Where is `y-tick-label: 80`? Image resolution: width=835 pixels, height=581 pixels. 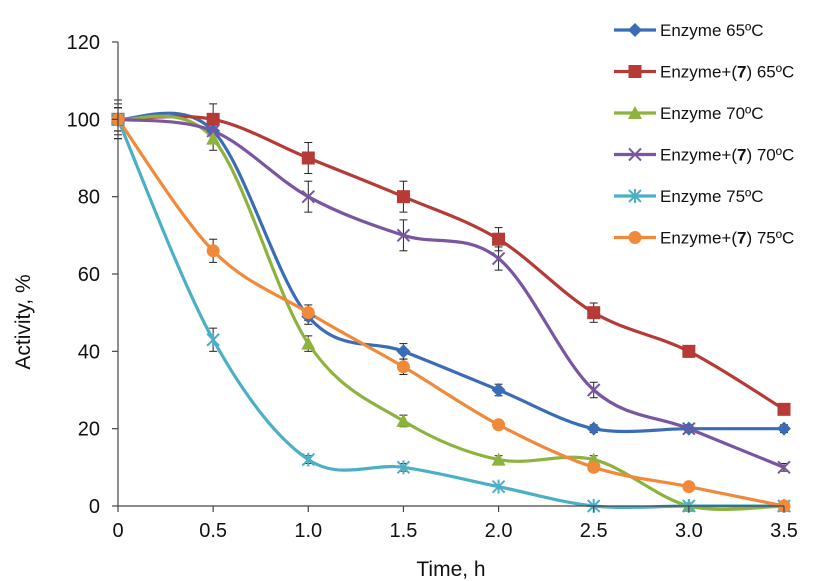 y-tick-label: 80 is located at coordinates (89, 198).